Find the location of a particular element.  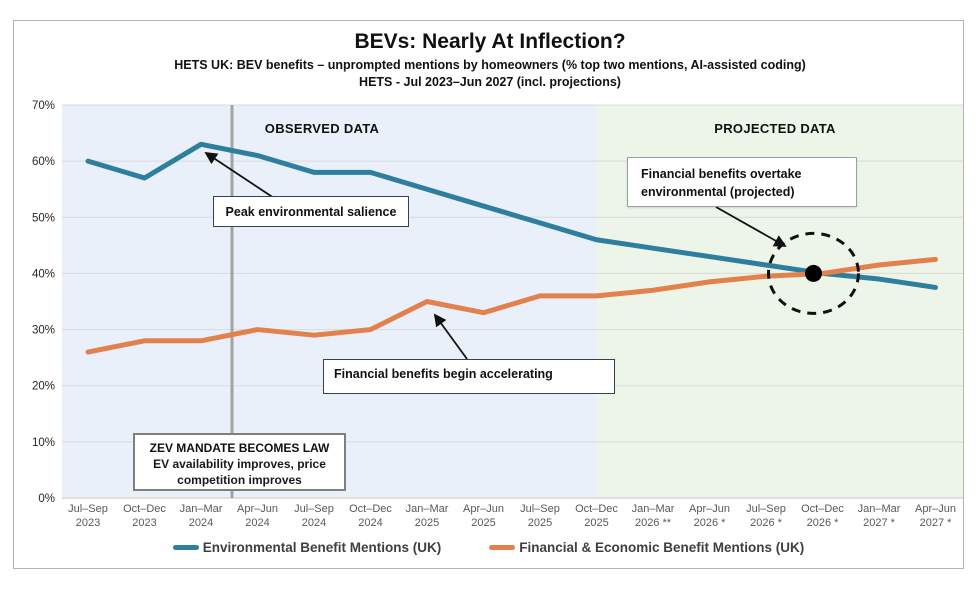

y-axis-tick-0: 0% is located at coordinates (46, 499).